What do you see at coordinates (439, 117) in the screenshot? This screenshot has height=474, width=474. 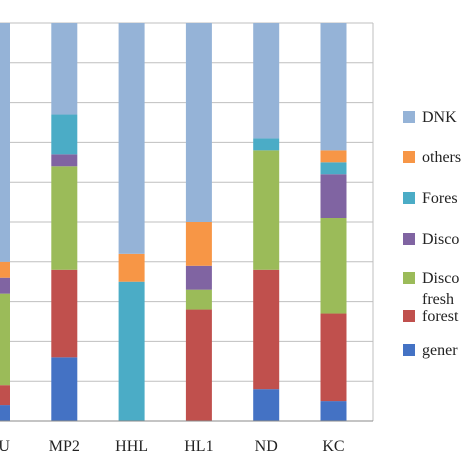 I see `legend-label: DNK` at bounding box center [439, 117].